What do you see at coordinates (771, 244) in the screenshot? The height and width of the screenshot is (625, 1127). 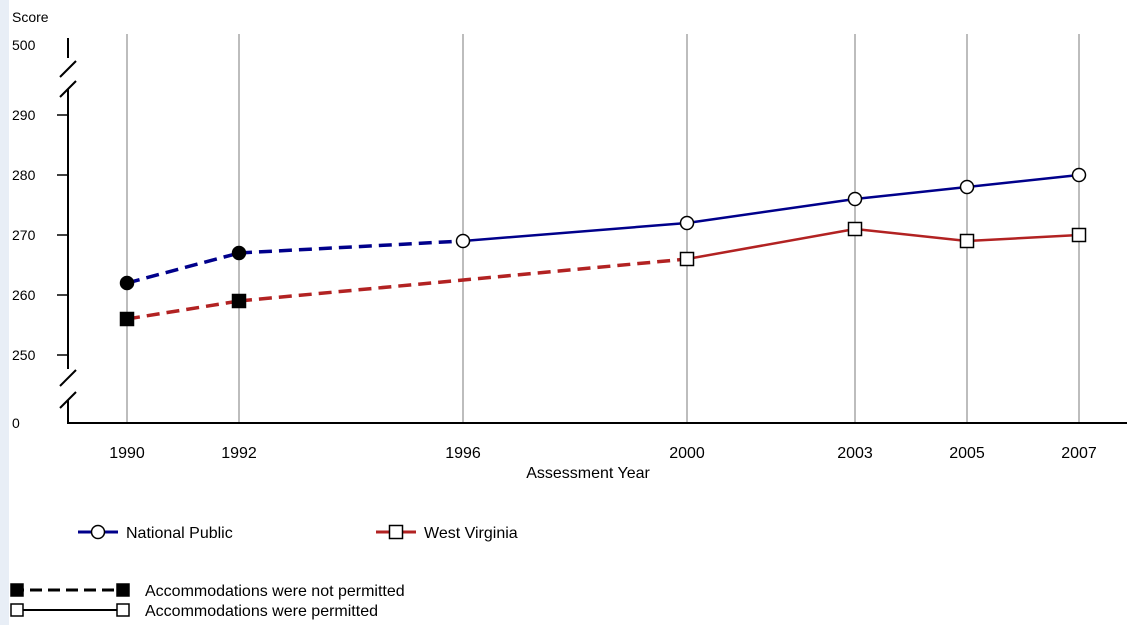 I see `series-1-segment-2000-2003` at bounding box center [771, 244].